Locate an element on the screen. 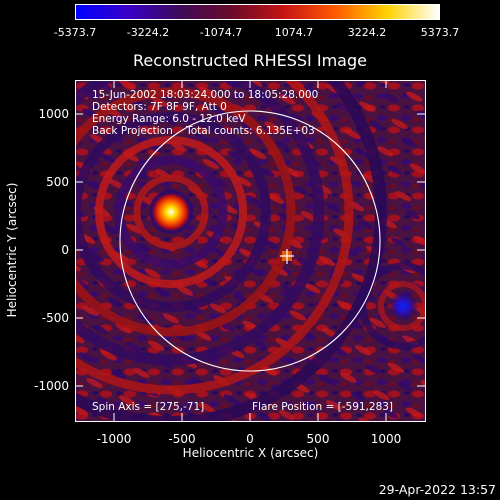 This screenshot has width=500, height=500. colorbar-label: -5373.7 is located at coordinates (75, 32).